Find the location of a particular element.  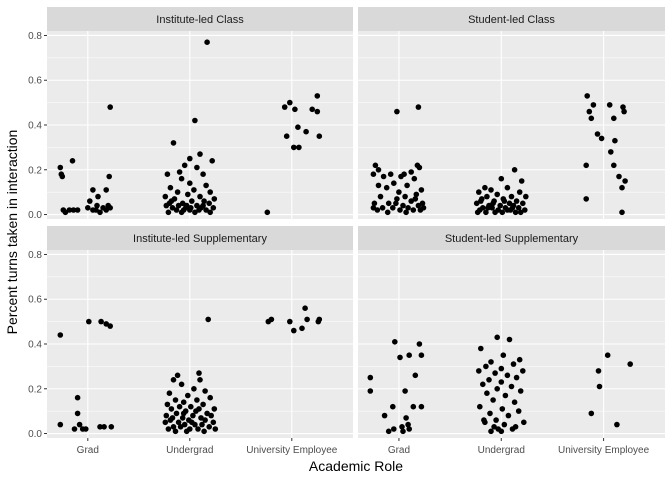

facet-title: Student-led Class is located at coordinates (511, 20).